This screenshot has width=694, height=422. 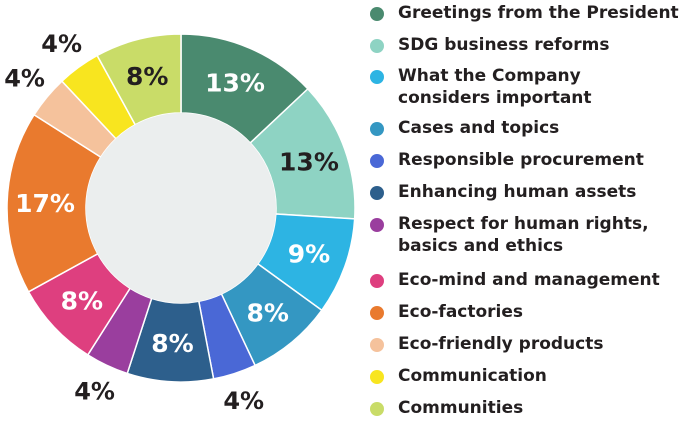 I want to click on legend-label: What the Company considers important, so click(x=495, y=87).